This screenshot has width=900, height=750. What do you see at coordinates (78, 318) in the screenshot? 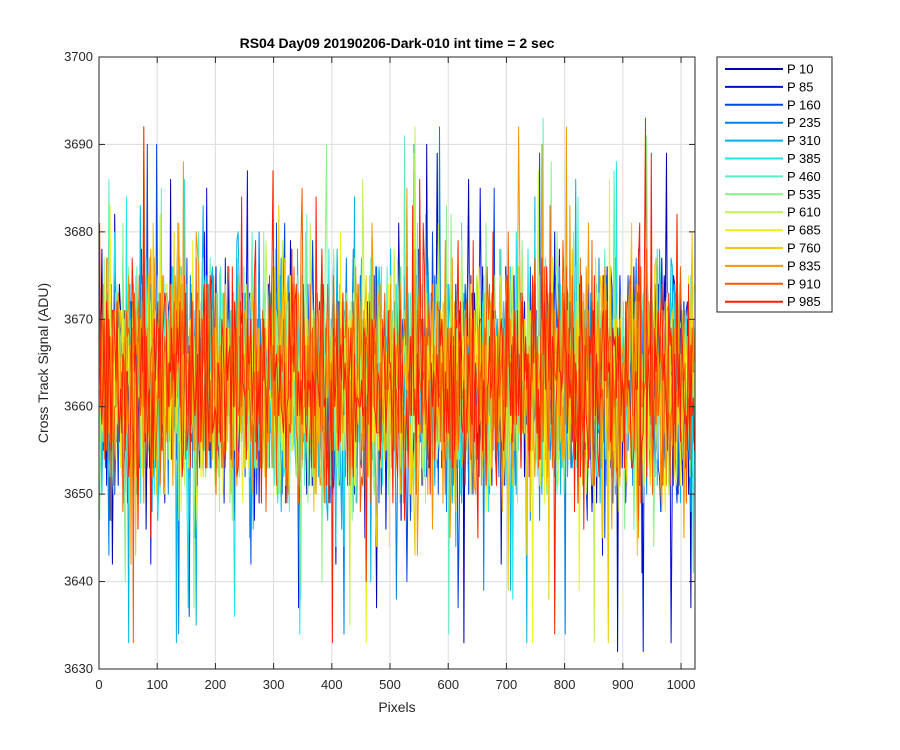
I see `y-tick-label: 3670` at bounding box center [78, 318].